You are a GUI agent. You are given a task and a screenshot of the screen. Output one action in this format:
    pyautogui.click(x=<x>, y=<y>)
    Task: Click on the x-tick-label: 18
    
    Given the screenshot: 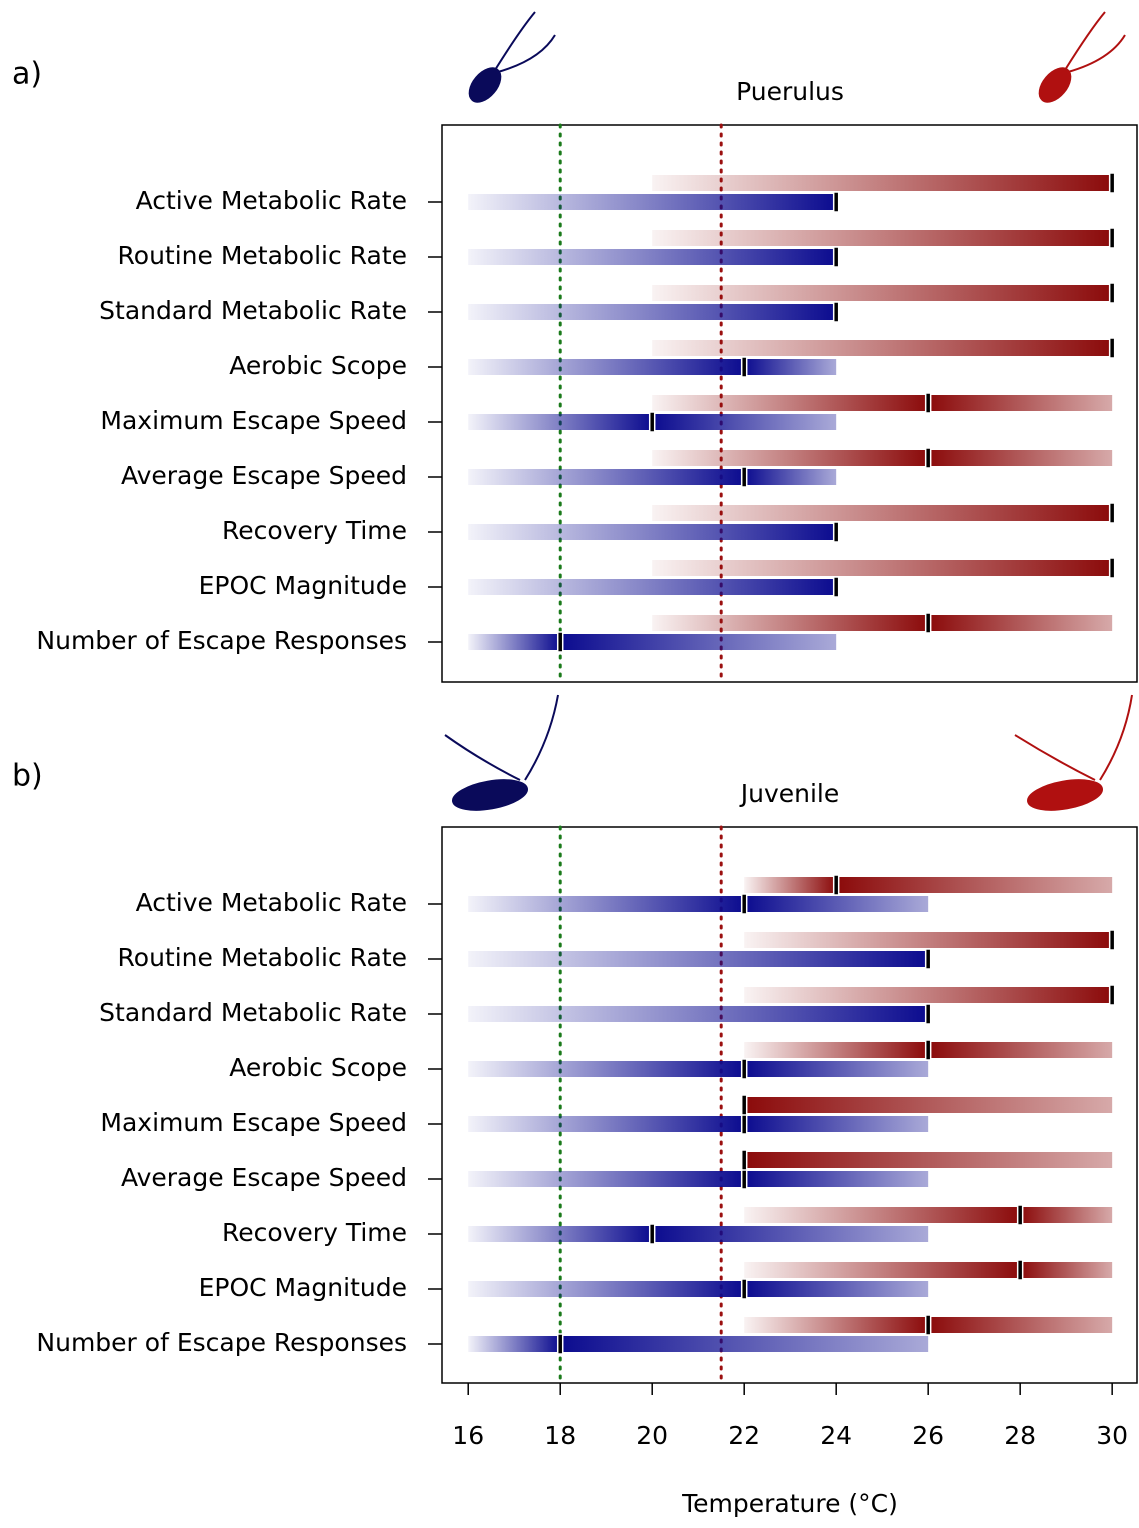 What is the action you would take?
    pyautogui.click(x=560, y=1435)
    